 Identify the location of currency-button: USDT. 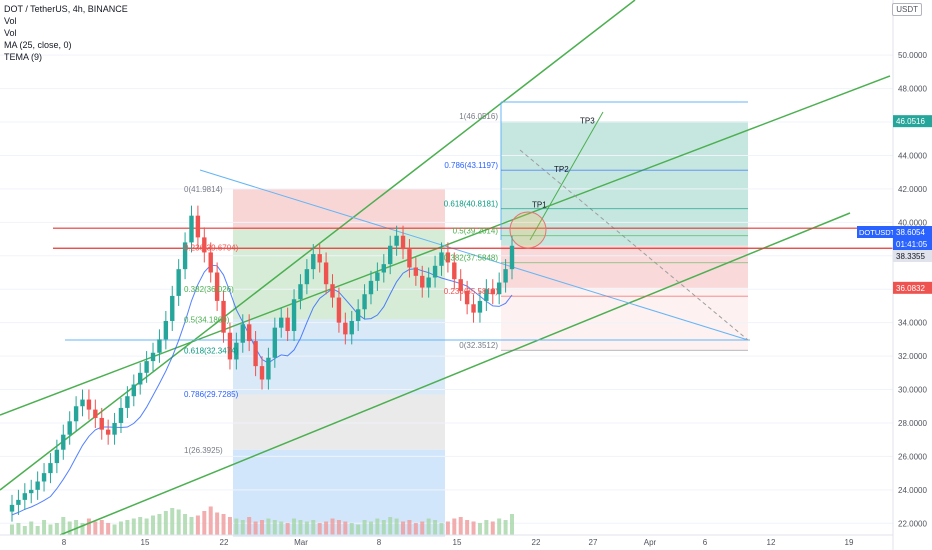
(907, 9).